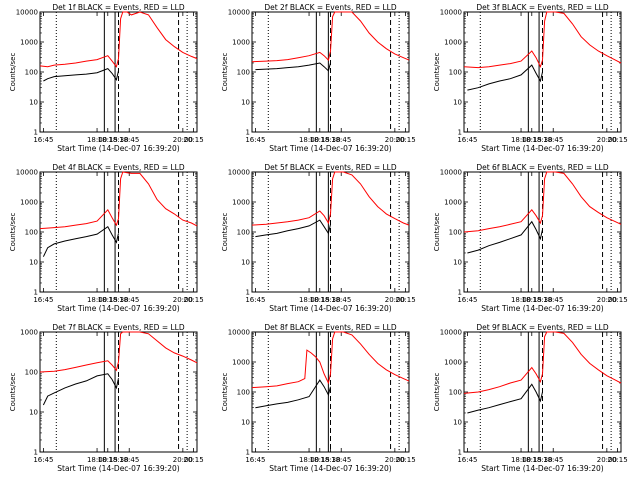  Describe the element at coordinates (118, 167) in the screenshot. I see `panel-title: Det 4f BLACK = Events, RED = LLD` at that location.